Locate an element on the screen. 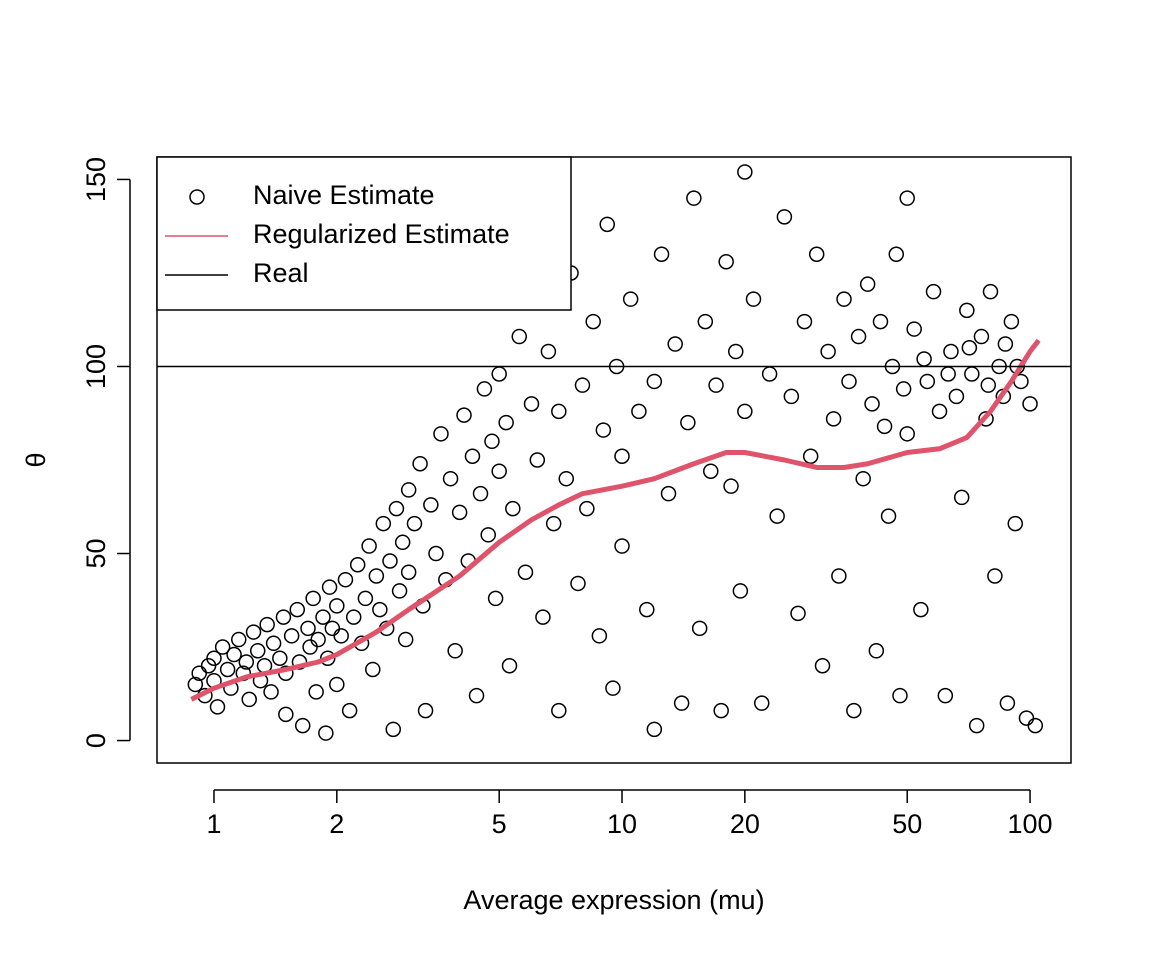 The height and width of the screenshot is (965, 1152). x-tick-label: 10 is located at coordinates (622, 824).